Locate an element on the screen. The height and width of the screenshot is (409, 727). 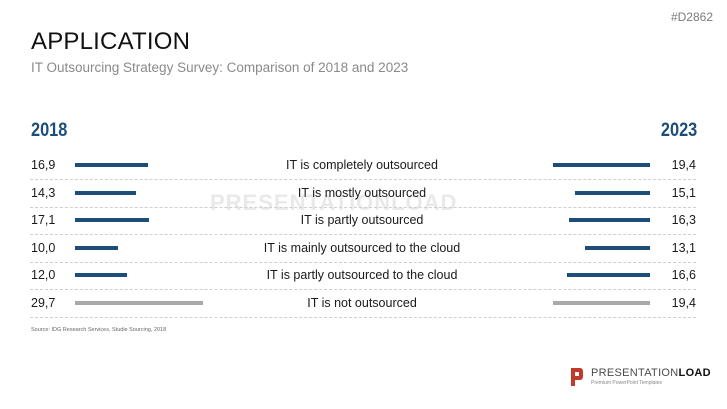
category-label: IT is partly outsourced to the cloud is located at coordinates (362, 275).